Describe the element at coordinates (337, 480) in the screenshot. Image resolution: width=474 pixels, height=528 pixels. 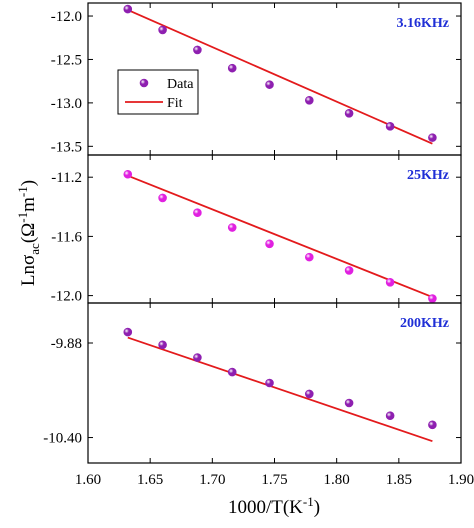
I see `x-tick-label: 1.80` at that location.